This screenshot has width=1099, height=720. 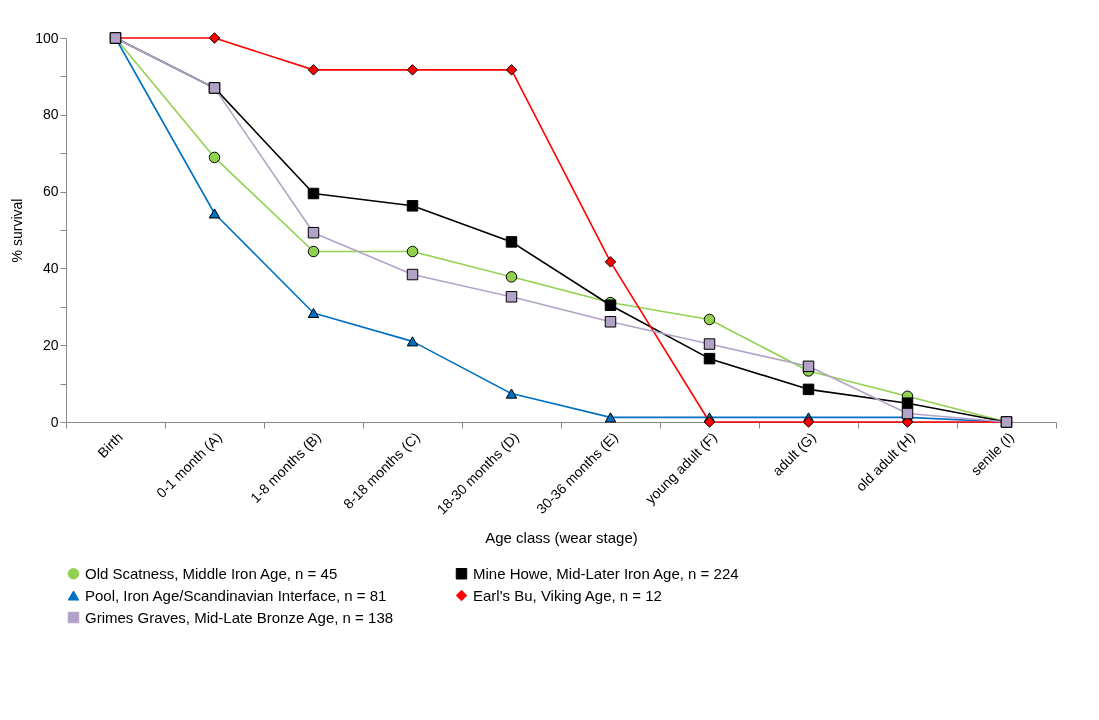 What do you see at coordinates (50, 191) in the screenshot?
I see `y-tick-label: 60` at bounding box center [50, 191].